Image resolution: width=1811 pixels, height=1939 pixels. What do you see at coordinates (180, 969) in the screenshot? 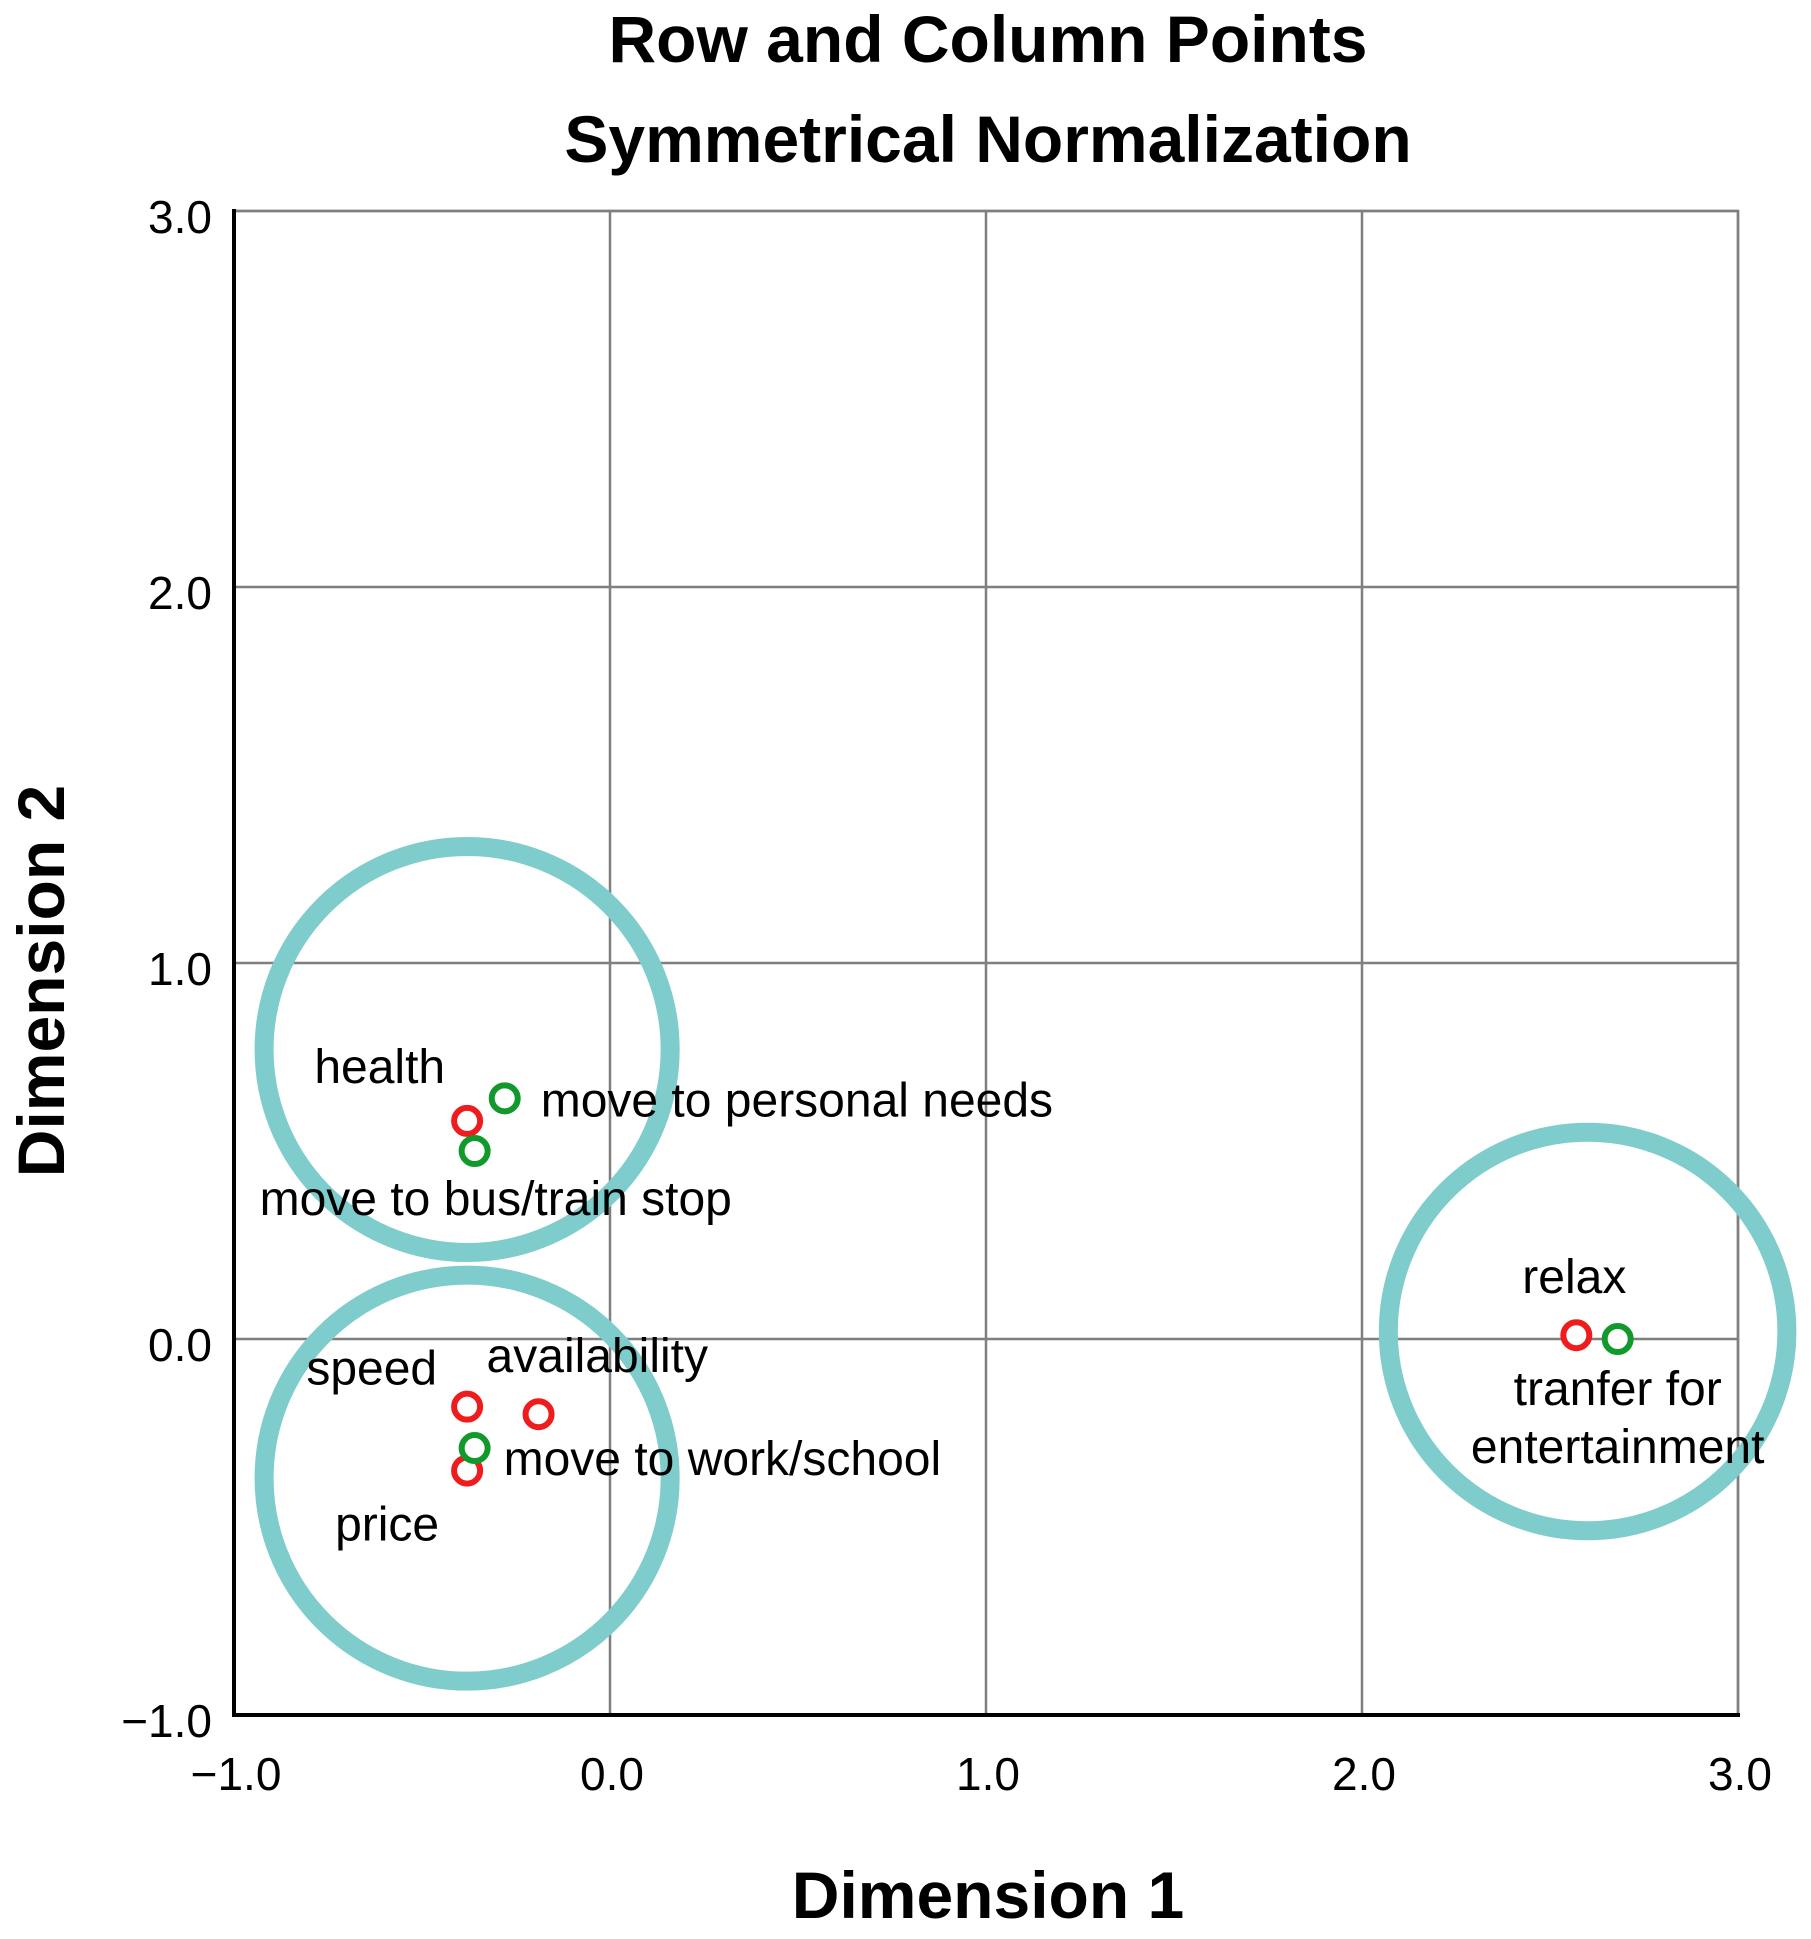
I see `y-tick-label: 1.0` at bounding box center [180, 969].